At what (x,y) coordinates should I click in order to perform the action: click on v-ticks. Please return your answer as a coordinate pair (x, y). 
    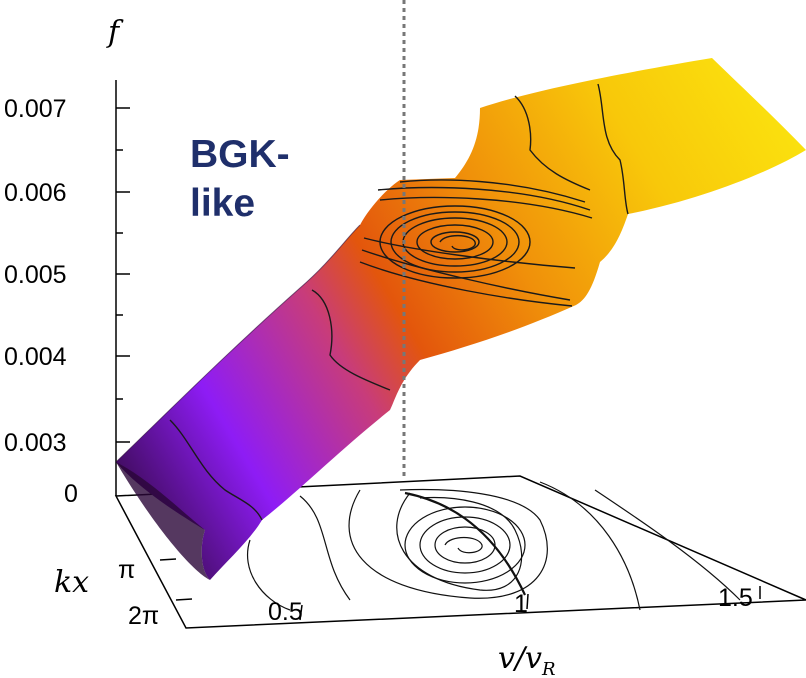
    Looking at the image, I should click on (530, 603).